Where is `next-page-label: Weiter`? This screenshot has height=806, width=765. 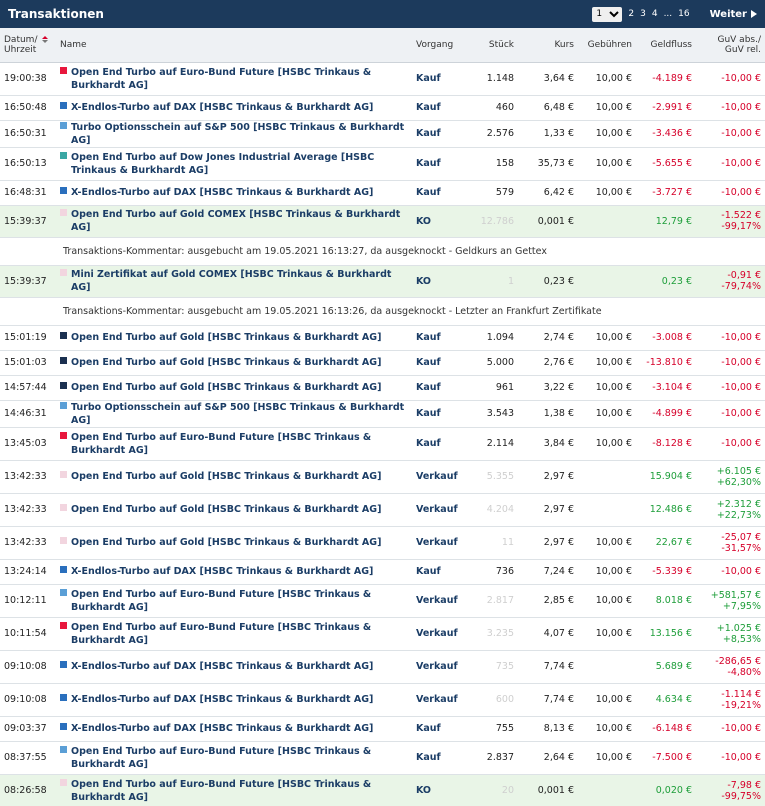
next-page-label: Weiter is located at coordinates (728, 14).